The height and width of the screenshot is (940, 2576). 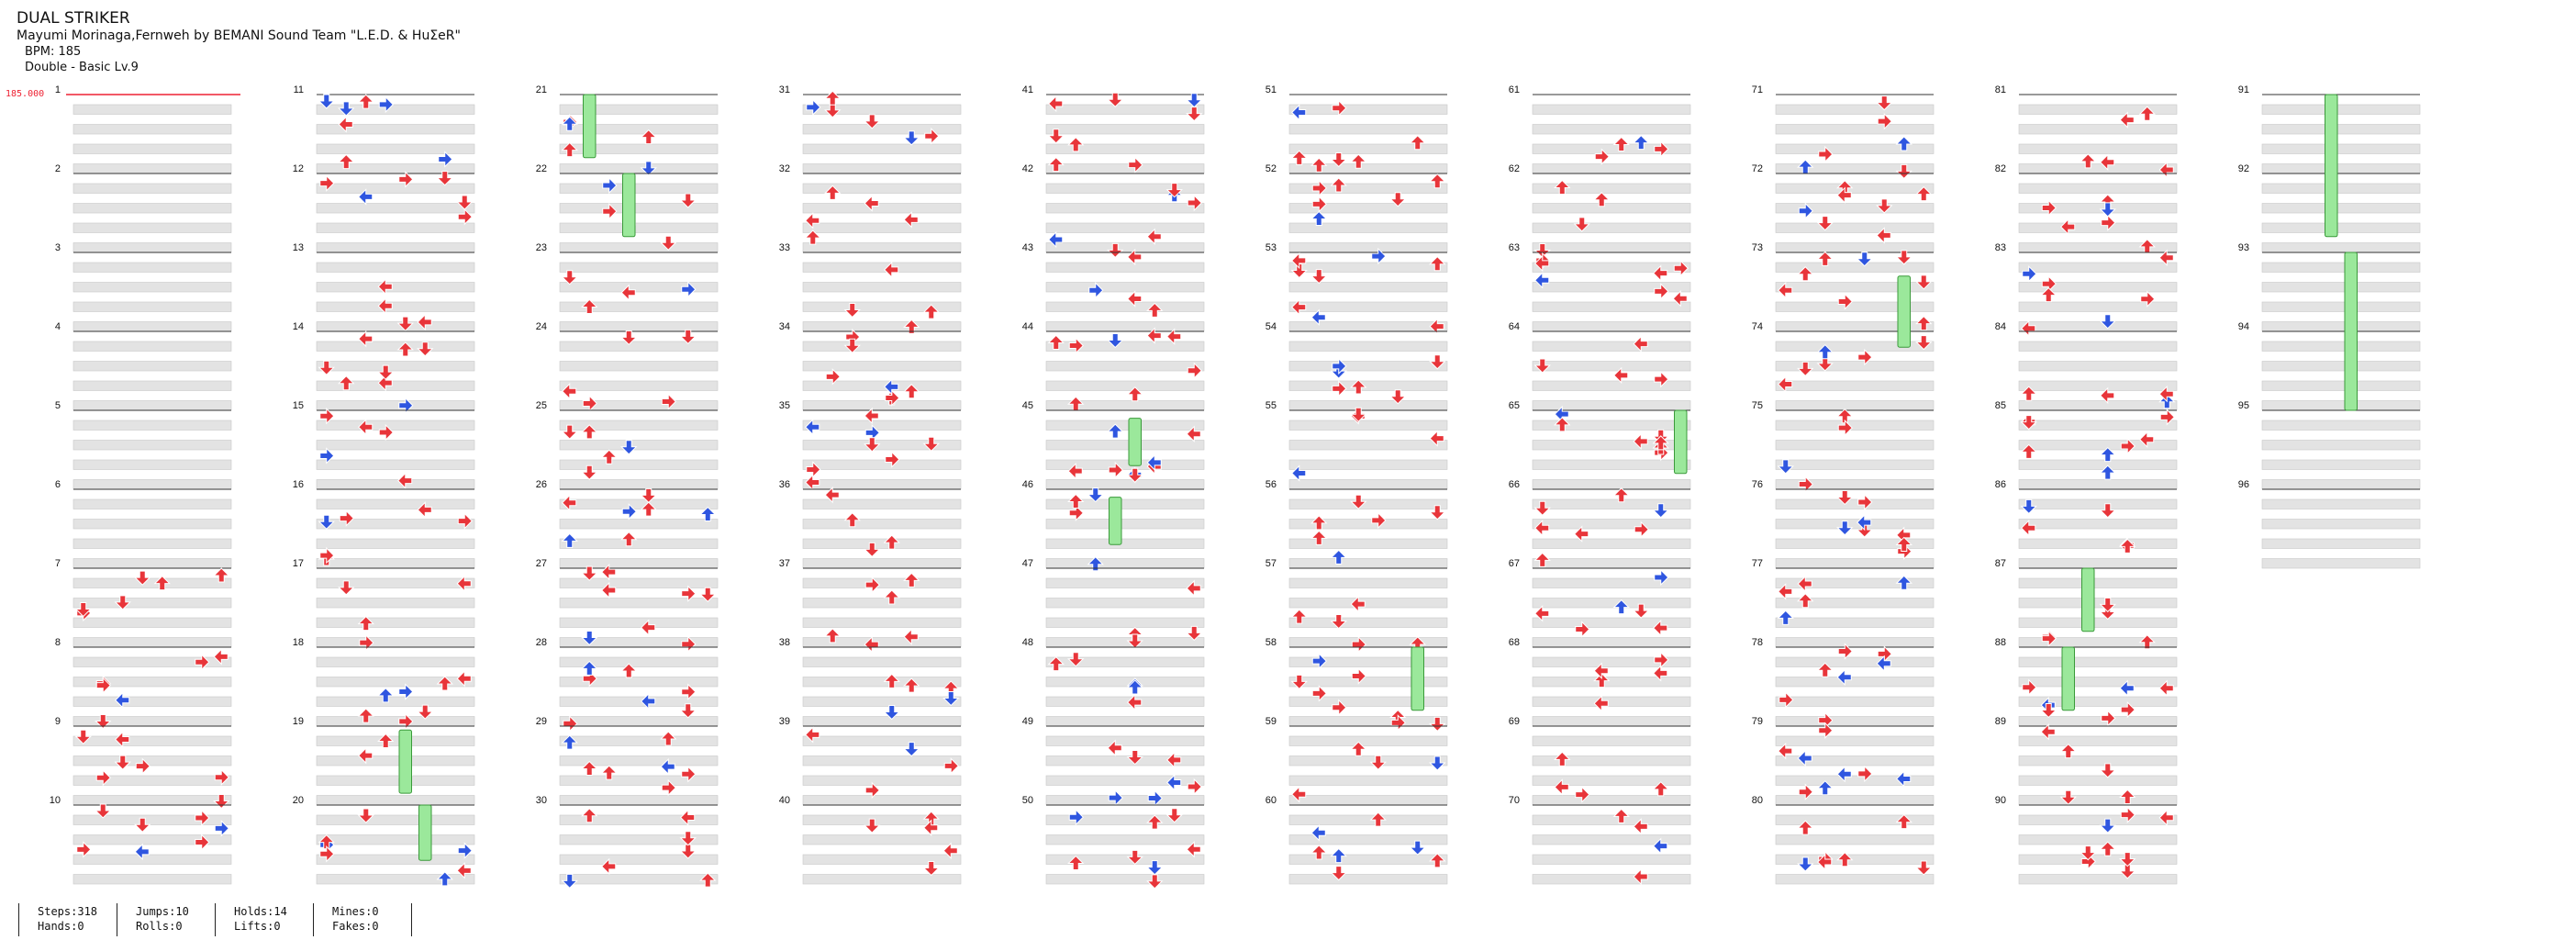 I want to click on measure-number: 86, so click(x=2001, y=484).